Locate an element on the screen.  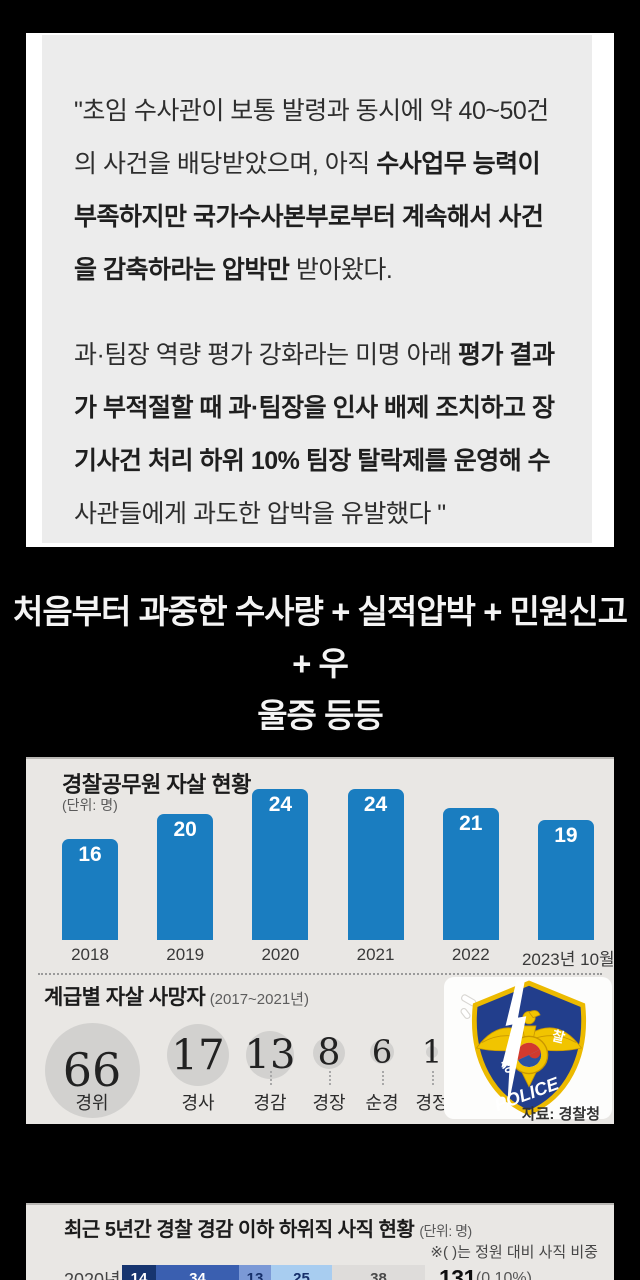
bar-year-label: 2018 is located at coordinates (90, 954).